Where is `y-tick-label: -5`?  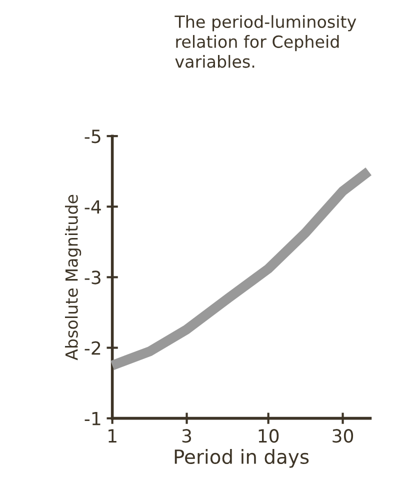 y-tick-label: -5 is located at coordinates (92, 137).